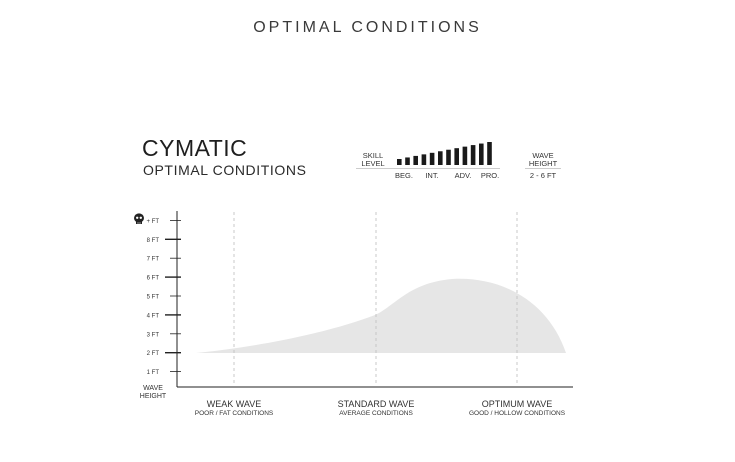  What do you see at coordinates (153, 388) in the screenshot?
I see `y-axis-label-line1: WAVE` at bounding box center [153, 388].